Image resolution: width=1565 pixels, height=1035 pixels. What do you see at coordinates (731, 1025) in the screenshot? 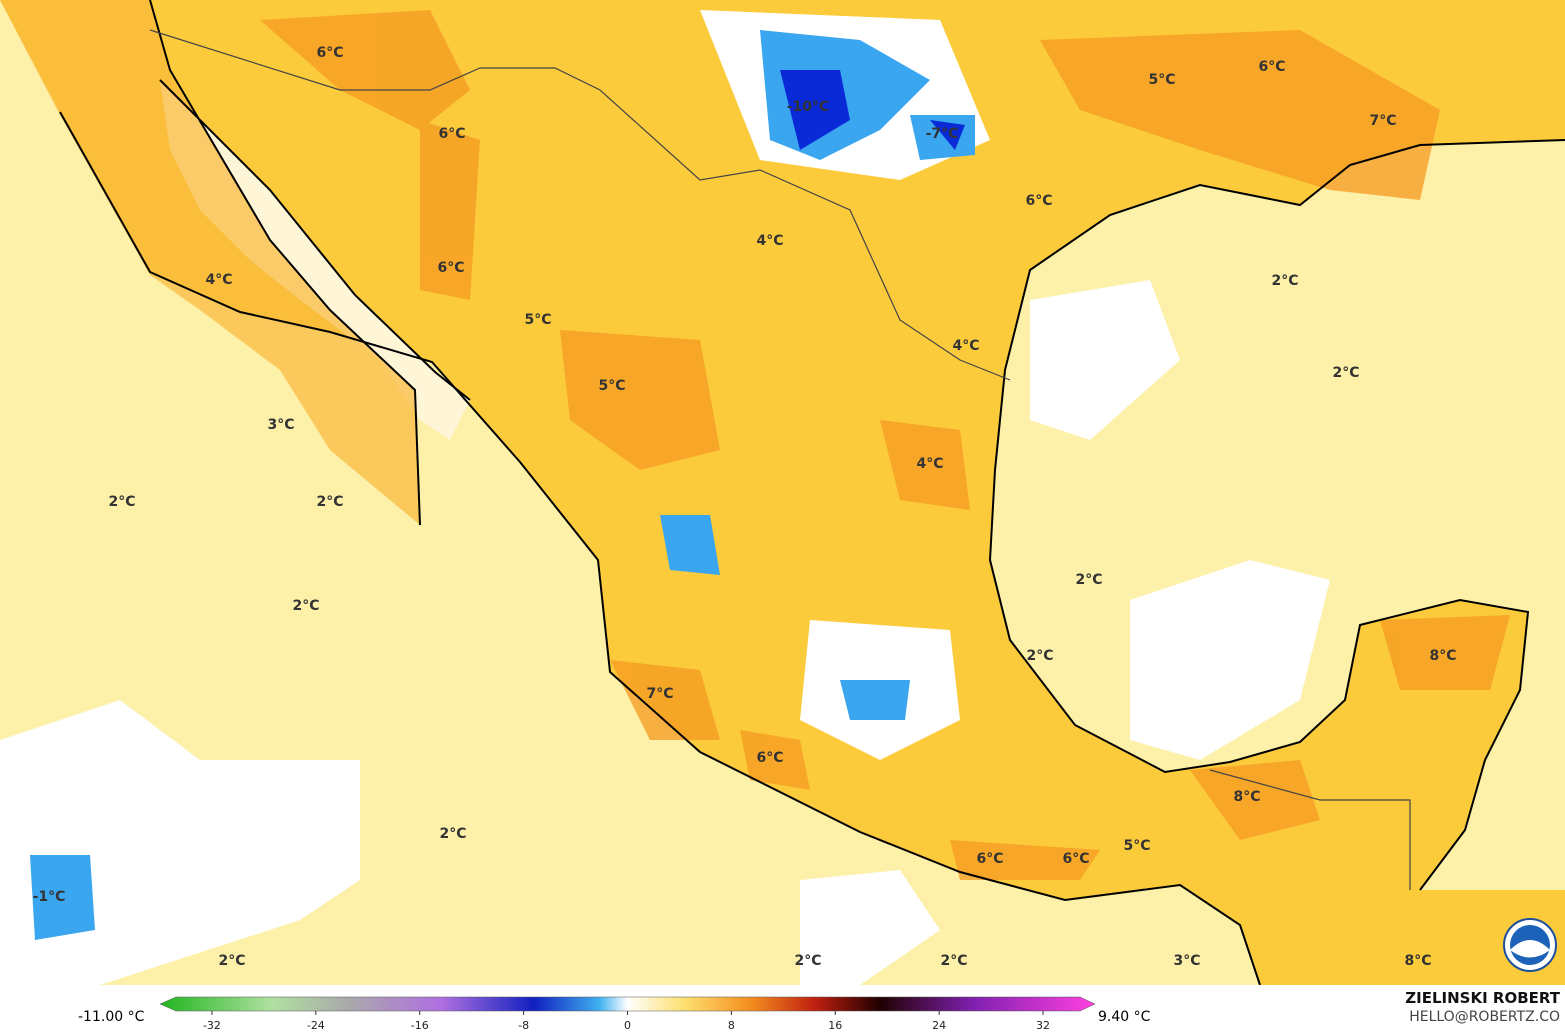
I see `colorbar-tick-label: 8` at bounding box center [731, 1025].